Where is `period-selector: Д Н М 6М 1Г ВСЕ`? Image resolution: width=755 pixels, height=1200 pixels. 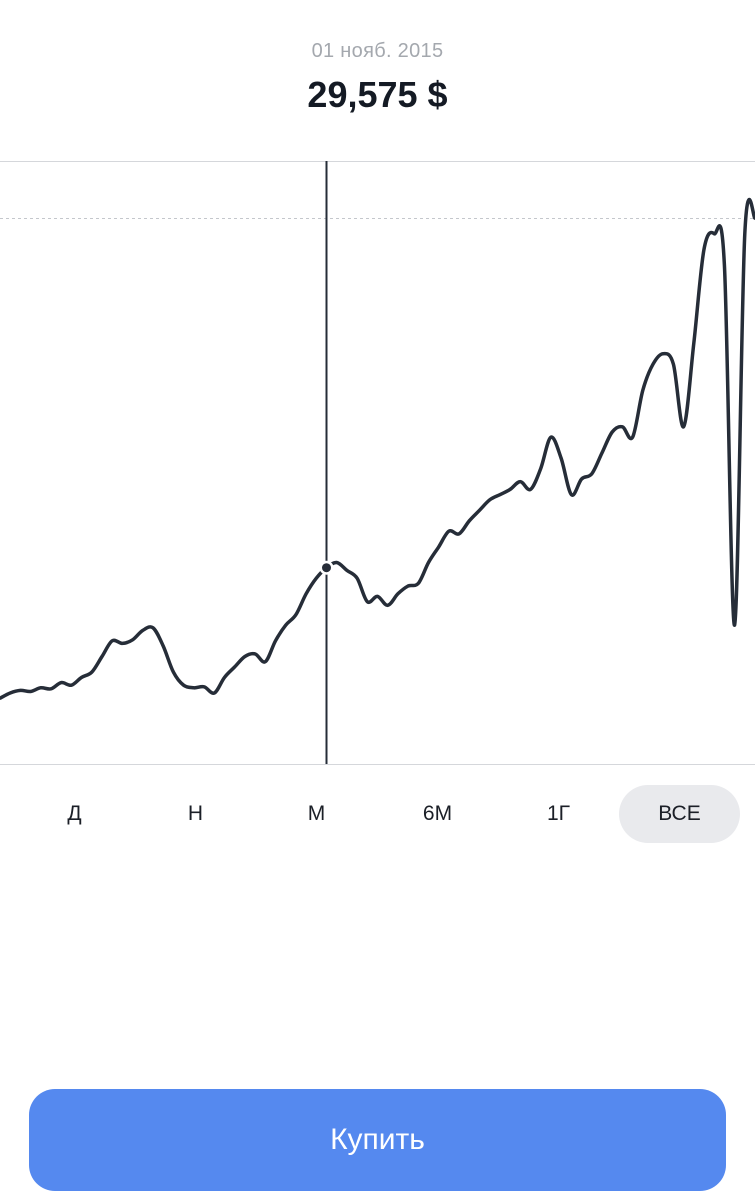 period-selector: Д Н М 6М 1Г ВСЕ is located at coordinates (377, 814).